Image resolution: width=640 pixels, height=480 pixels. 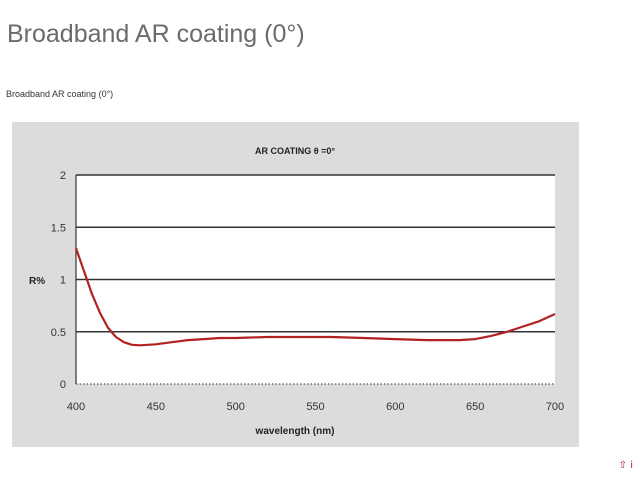 What do you see at coordinates (58, 333) in the screenshot?
I see `y-tick-label: 0.5` at bounding box center [58, 333].